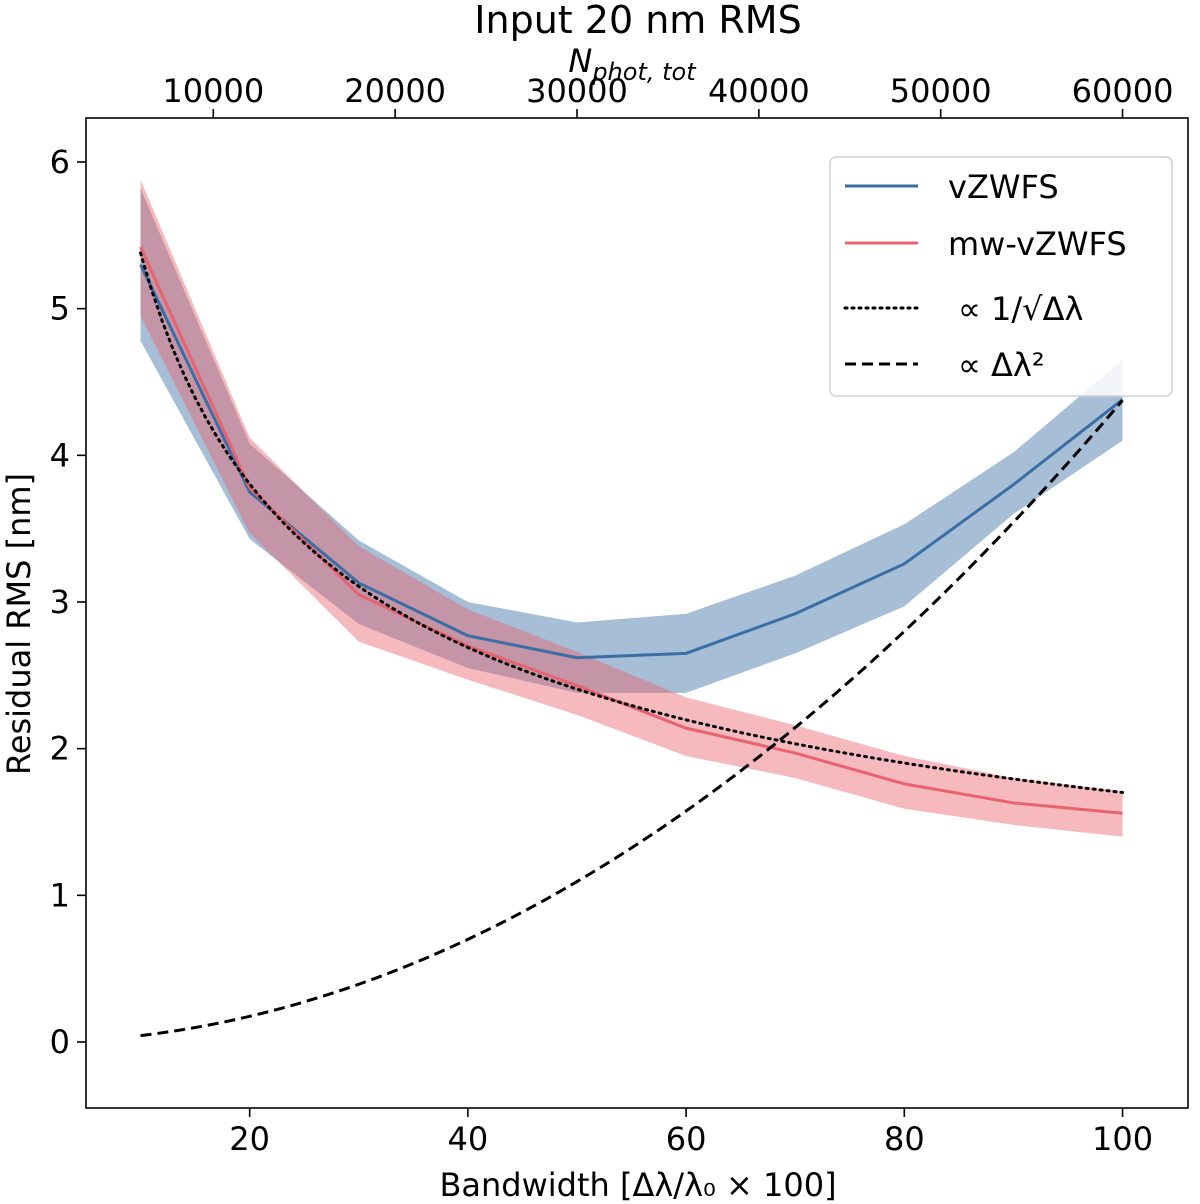 The image size is (1200, 1204). What do you see at coordinates (19, 624) in the screenshot?
I see `y-axis-label: Residual RMS [nm]` at bounding box center [19, 624].